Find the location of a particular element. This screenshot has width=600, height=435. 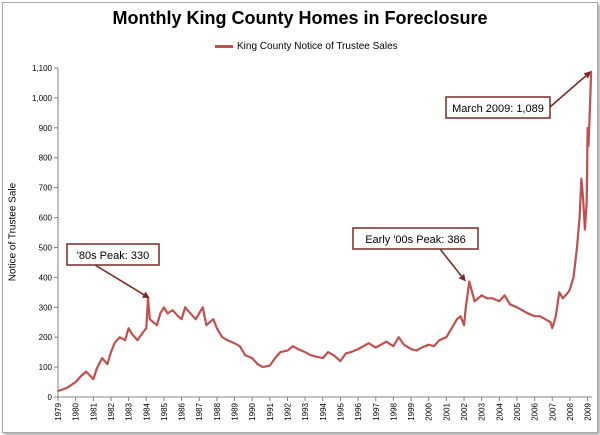

x-tick-label: 2006 is located at coordinates (535, 411).